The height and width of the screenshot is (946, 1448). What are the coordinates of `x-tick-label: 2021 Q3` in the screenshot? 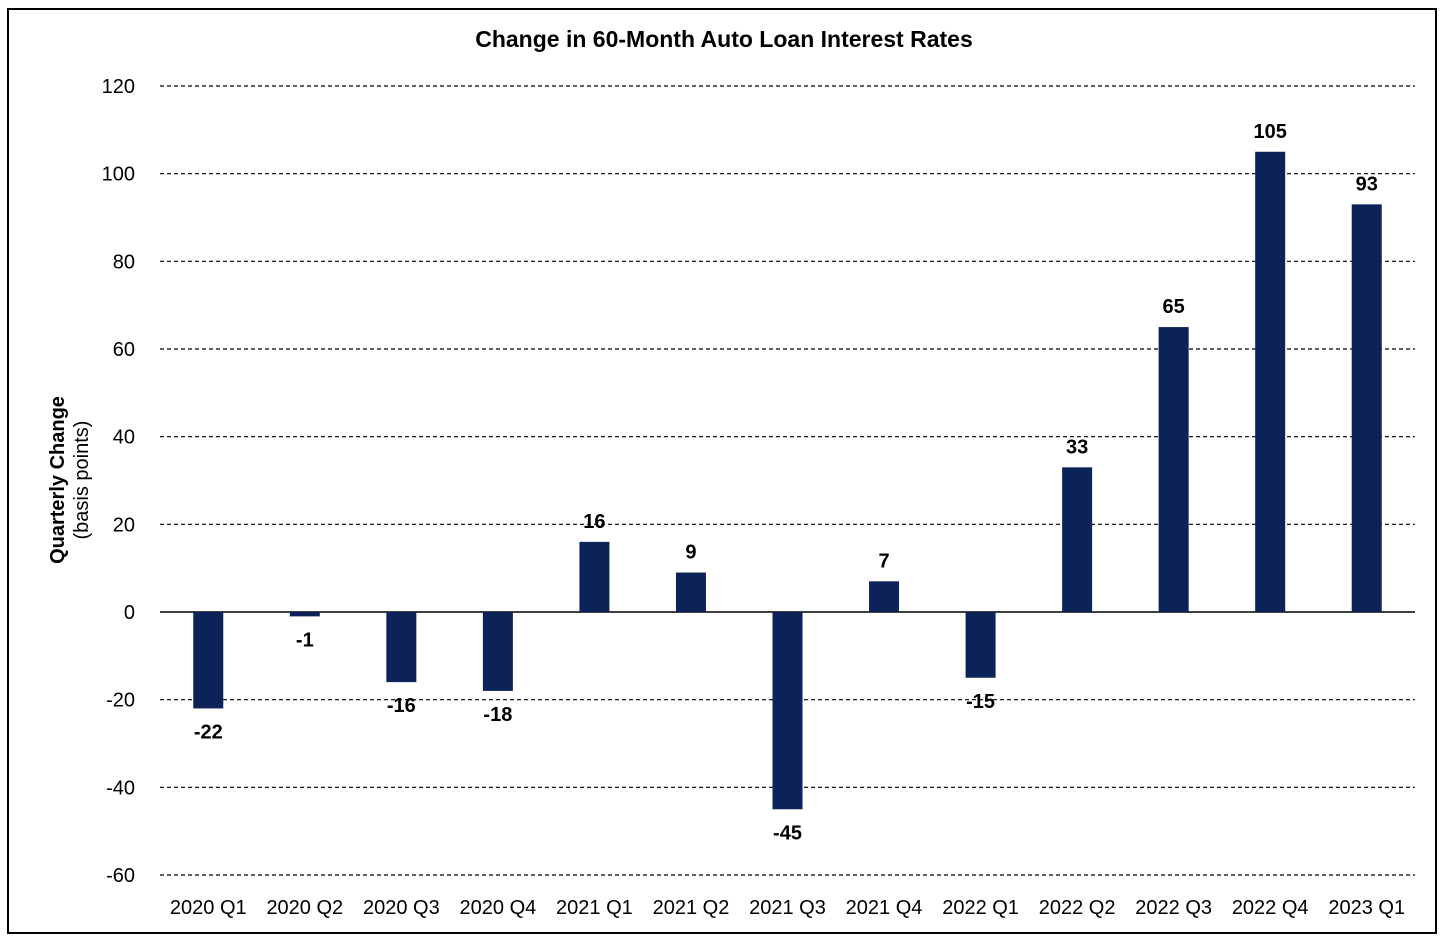 It's located at (787, 908).